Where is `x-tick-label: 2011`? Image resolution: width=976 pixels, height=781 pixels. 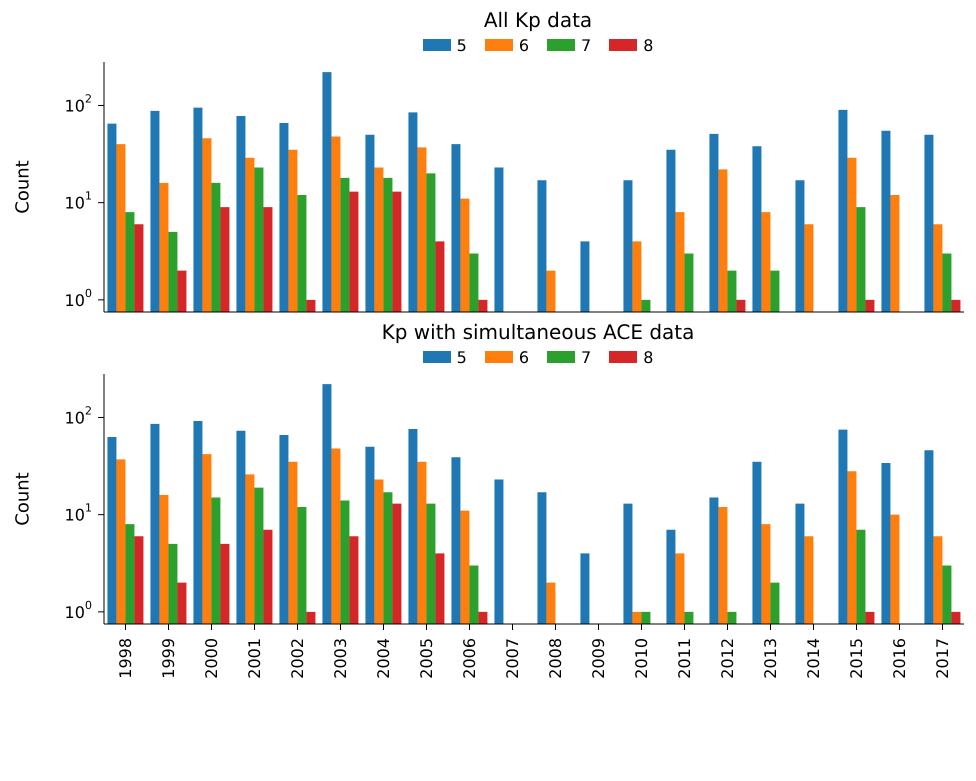
x-tick-label: 2011 is located at coordinates (684, 658).